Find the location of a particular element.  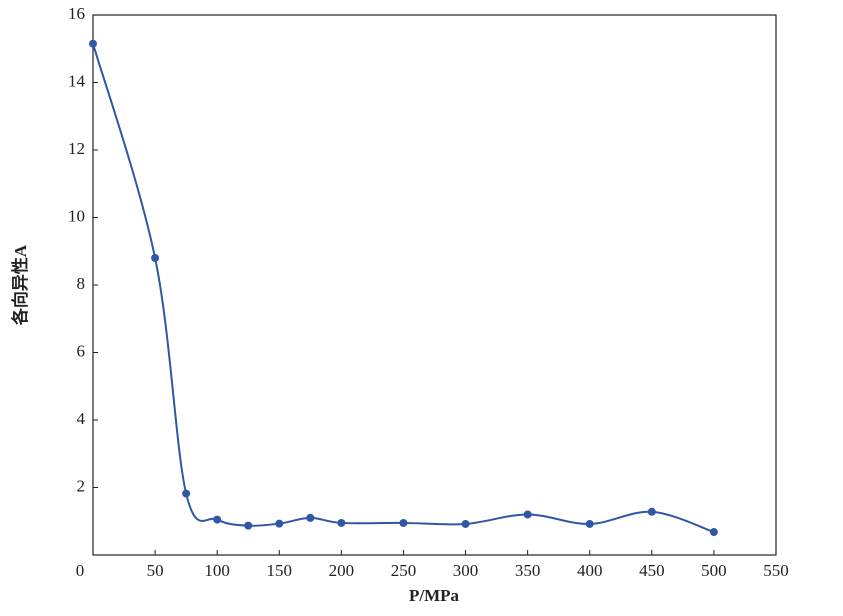

x-tick-label: 500 is located at coordinates (714, 570).